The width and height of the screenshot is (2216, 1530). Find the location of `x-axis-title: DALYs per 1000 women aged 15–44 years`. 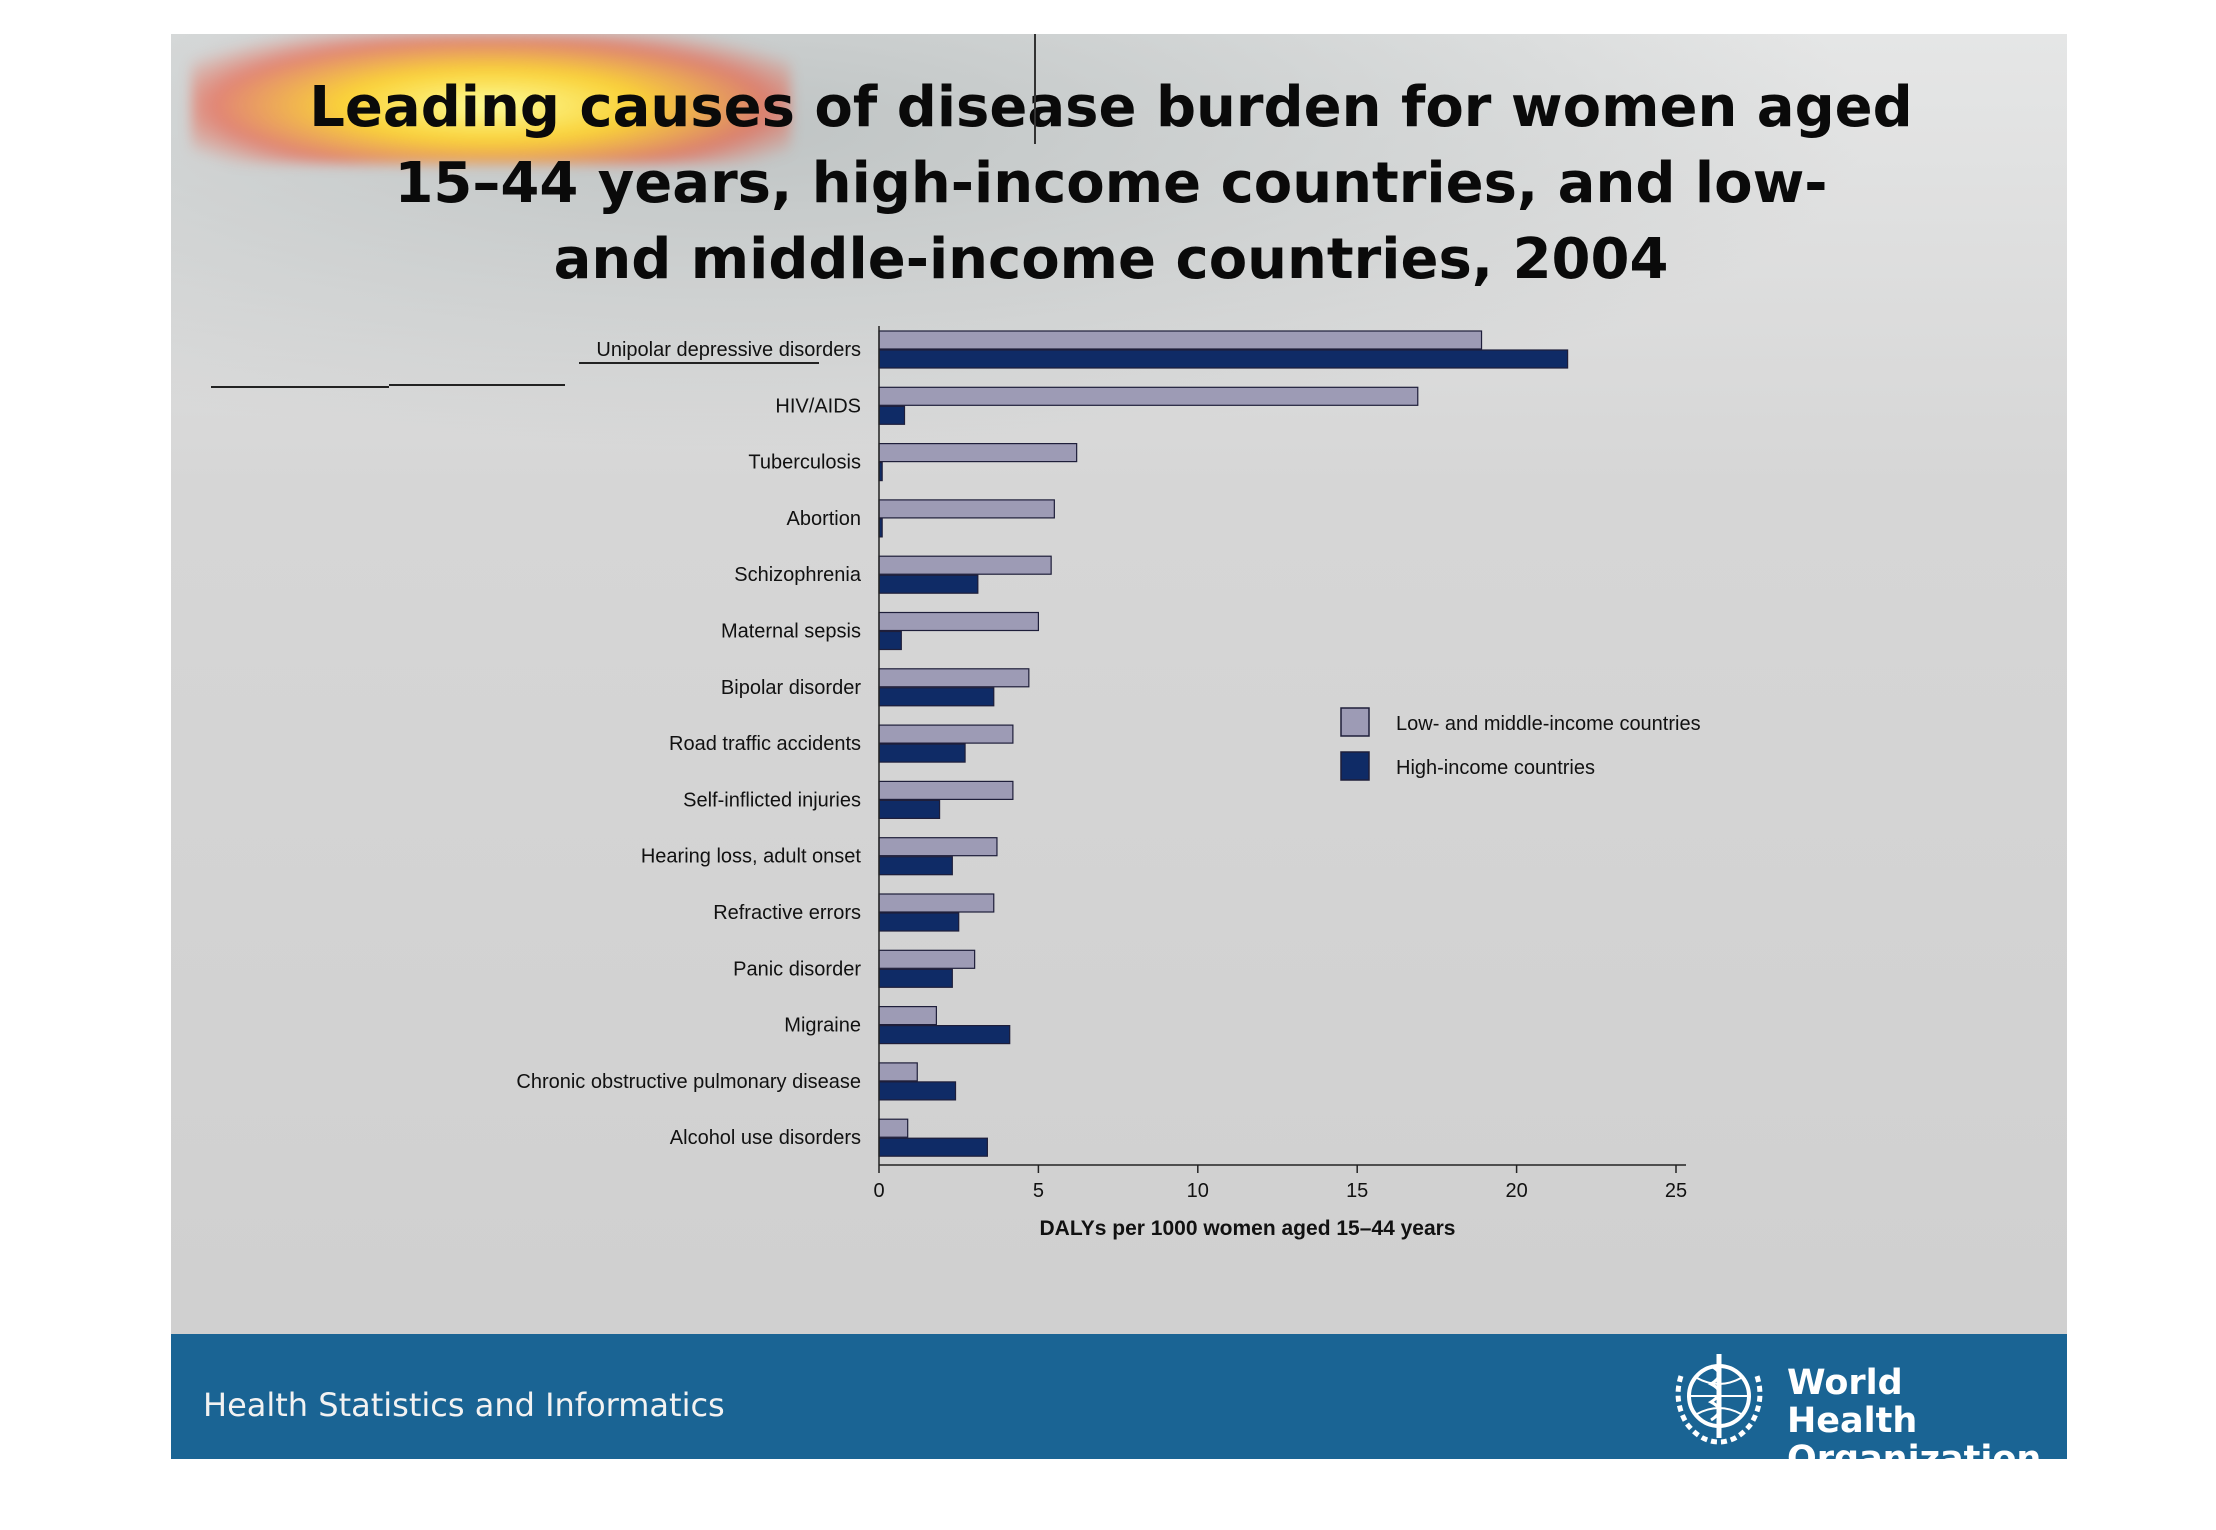

x-axis-title: DALYs per 1000 women aged 15–44 years is located at coordinates (1248, 1228).